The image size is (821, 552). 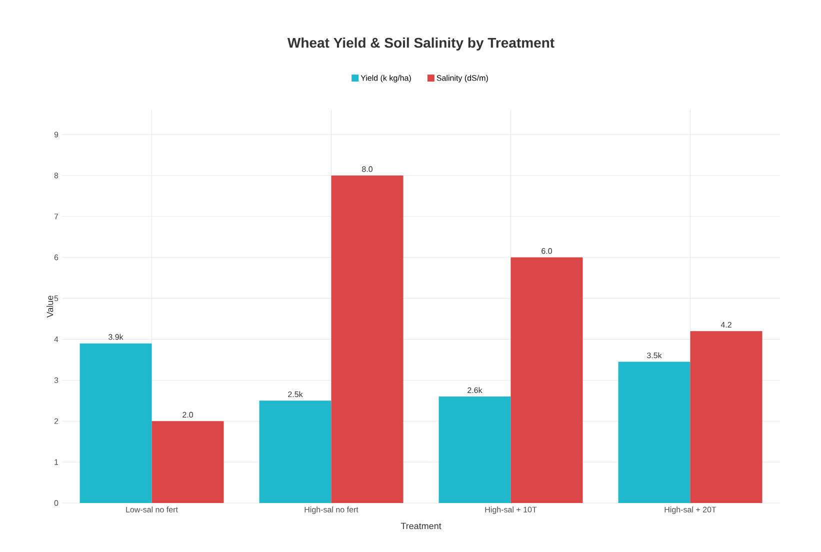 What do you see at coordinates (462, 78) in the screenshot?
I see `legend-label: Salinity (dS/m)` at bounding box center [462, 78].